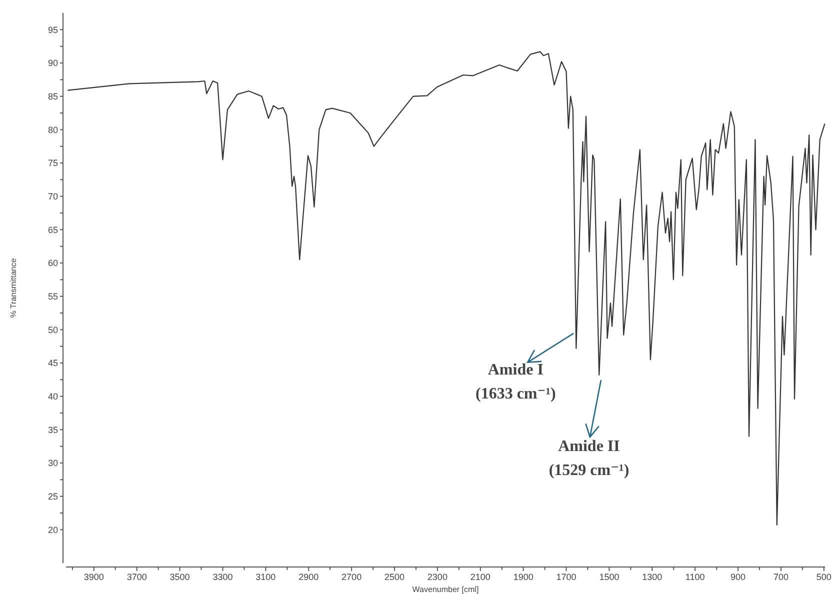 This screenshot has height=594, width=839. Describe the element at coordinates (53, 263) in the screenshot. I see `y-tick-label: 60` at that location.